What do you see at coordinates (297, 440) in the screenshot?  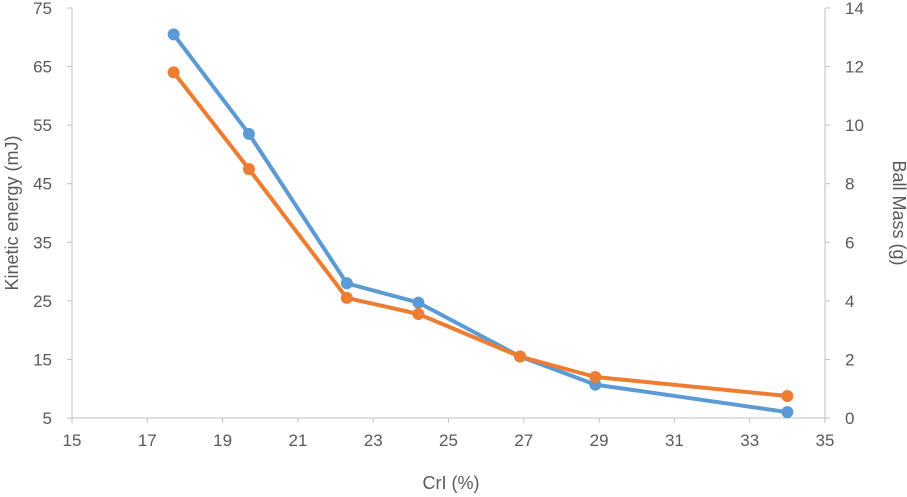 I see `x-tick-label: 21` at bounding box center [297, 440].